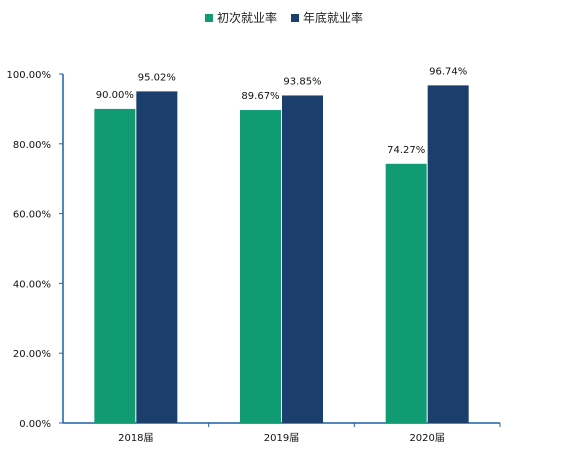 This screenshot has height=470, width=568. Describe the element at coordinates (29, 75) in the screenshot. I see `y-tick-label: 100.00%` at that location.